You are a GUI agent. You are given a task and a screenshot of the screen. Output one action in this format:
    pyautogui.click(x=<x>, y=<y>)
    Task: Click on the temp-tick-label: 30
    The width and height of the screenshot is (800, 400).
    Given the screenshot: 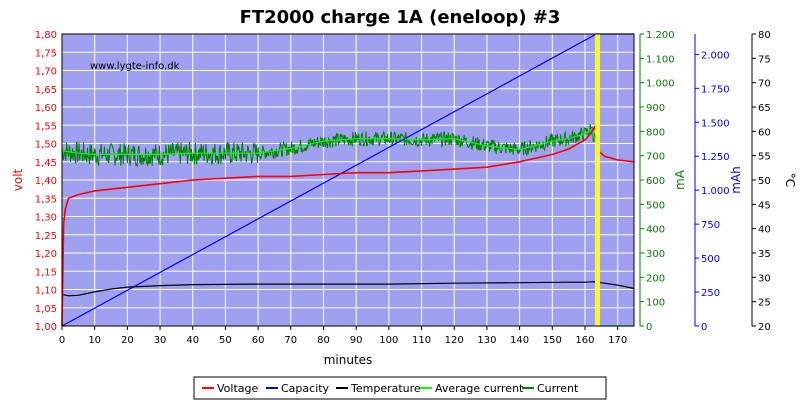 What is the action you would take?
    pyautogui.click(x=764, y=278)
    